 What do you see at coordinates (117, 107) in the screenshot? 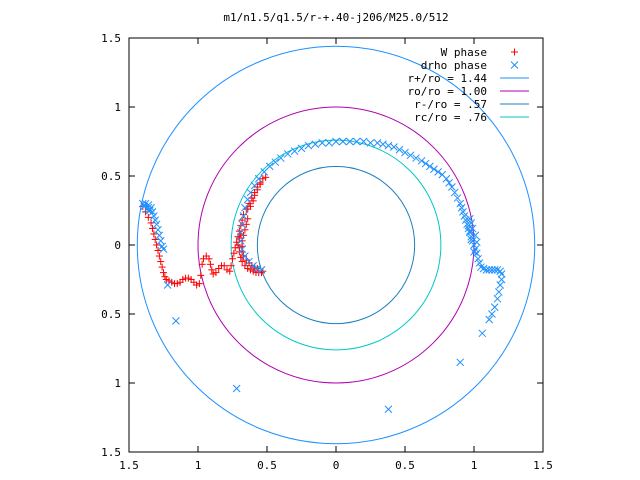
I see `y-tick-label: 1` at bounding box center [117, 107].